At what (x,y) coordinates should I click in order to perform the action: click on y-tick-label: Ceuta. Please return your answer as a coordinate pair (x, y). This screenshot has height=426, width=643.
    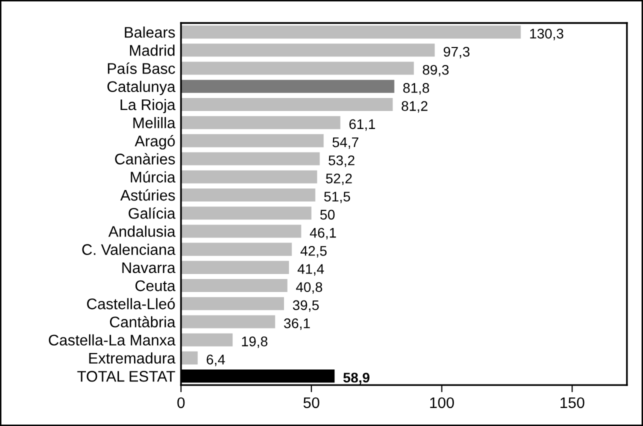
    Looking at the image, I should click on (155, 286).